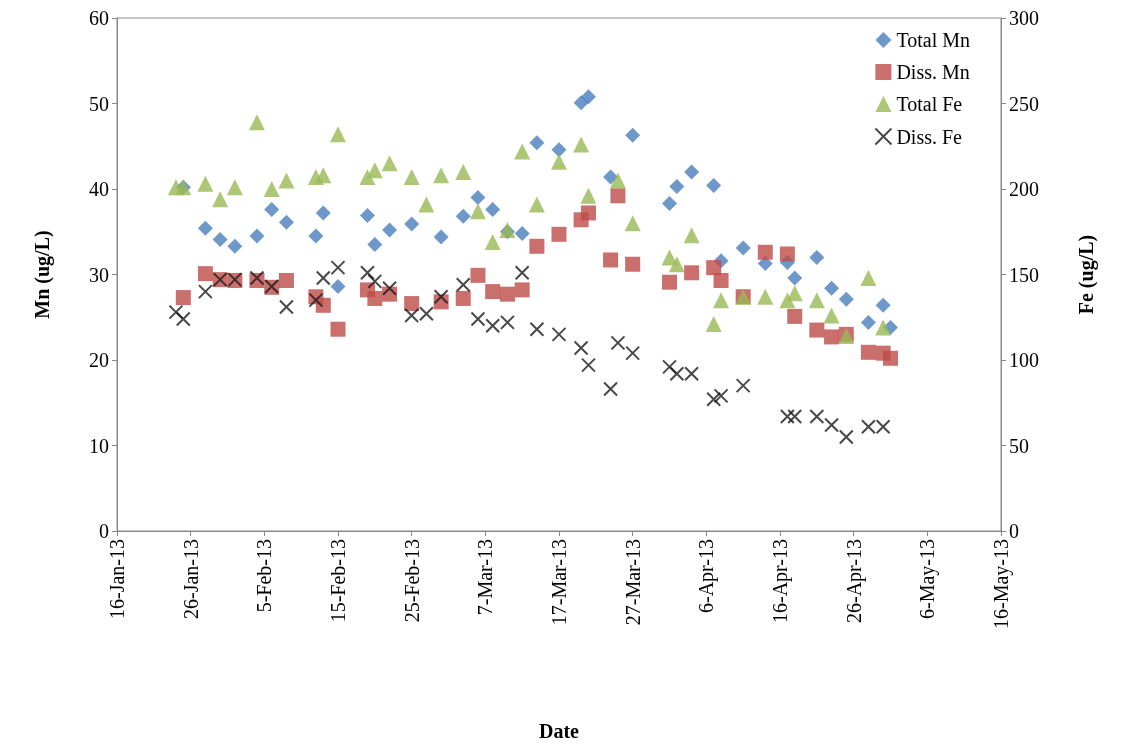  Describe the element at coordinates (99, 189) in the screenshot. I see `y-tick-label: 40` at that location.